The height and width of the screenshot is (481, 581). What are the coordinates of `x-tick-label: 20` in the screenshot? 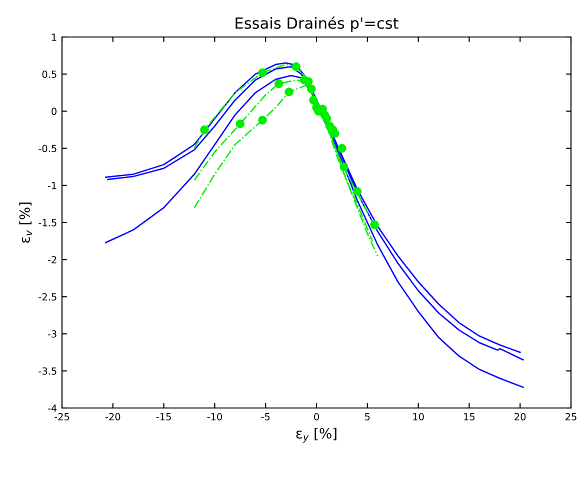 It's located at (520, 416).